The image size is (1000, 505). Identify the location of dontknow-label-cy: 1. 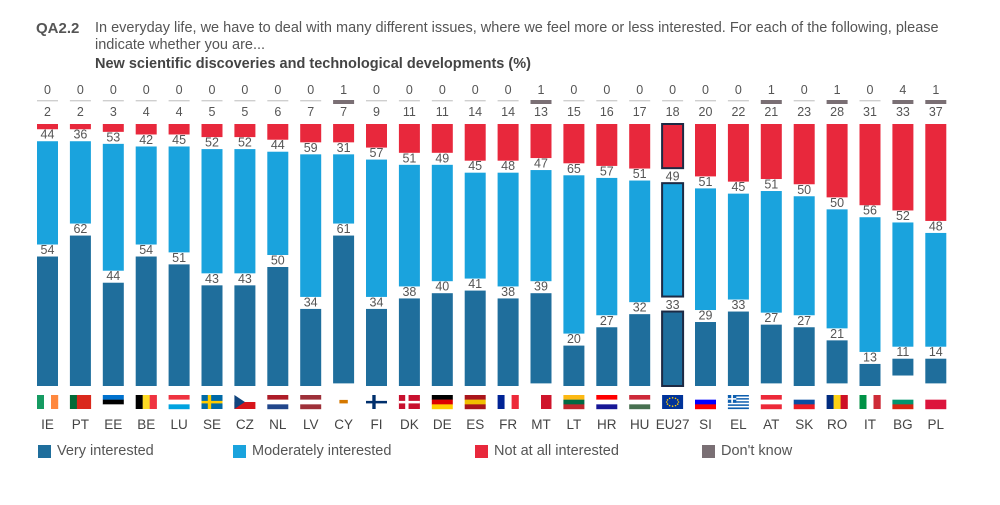
(343, 90).